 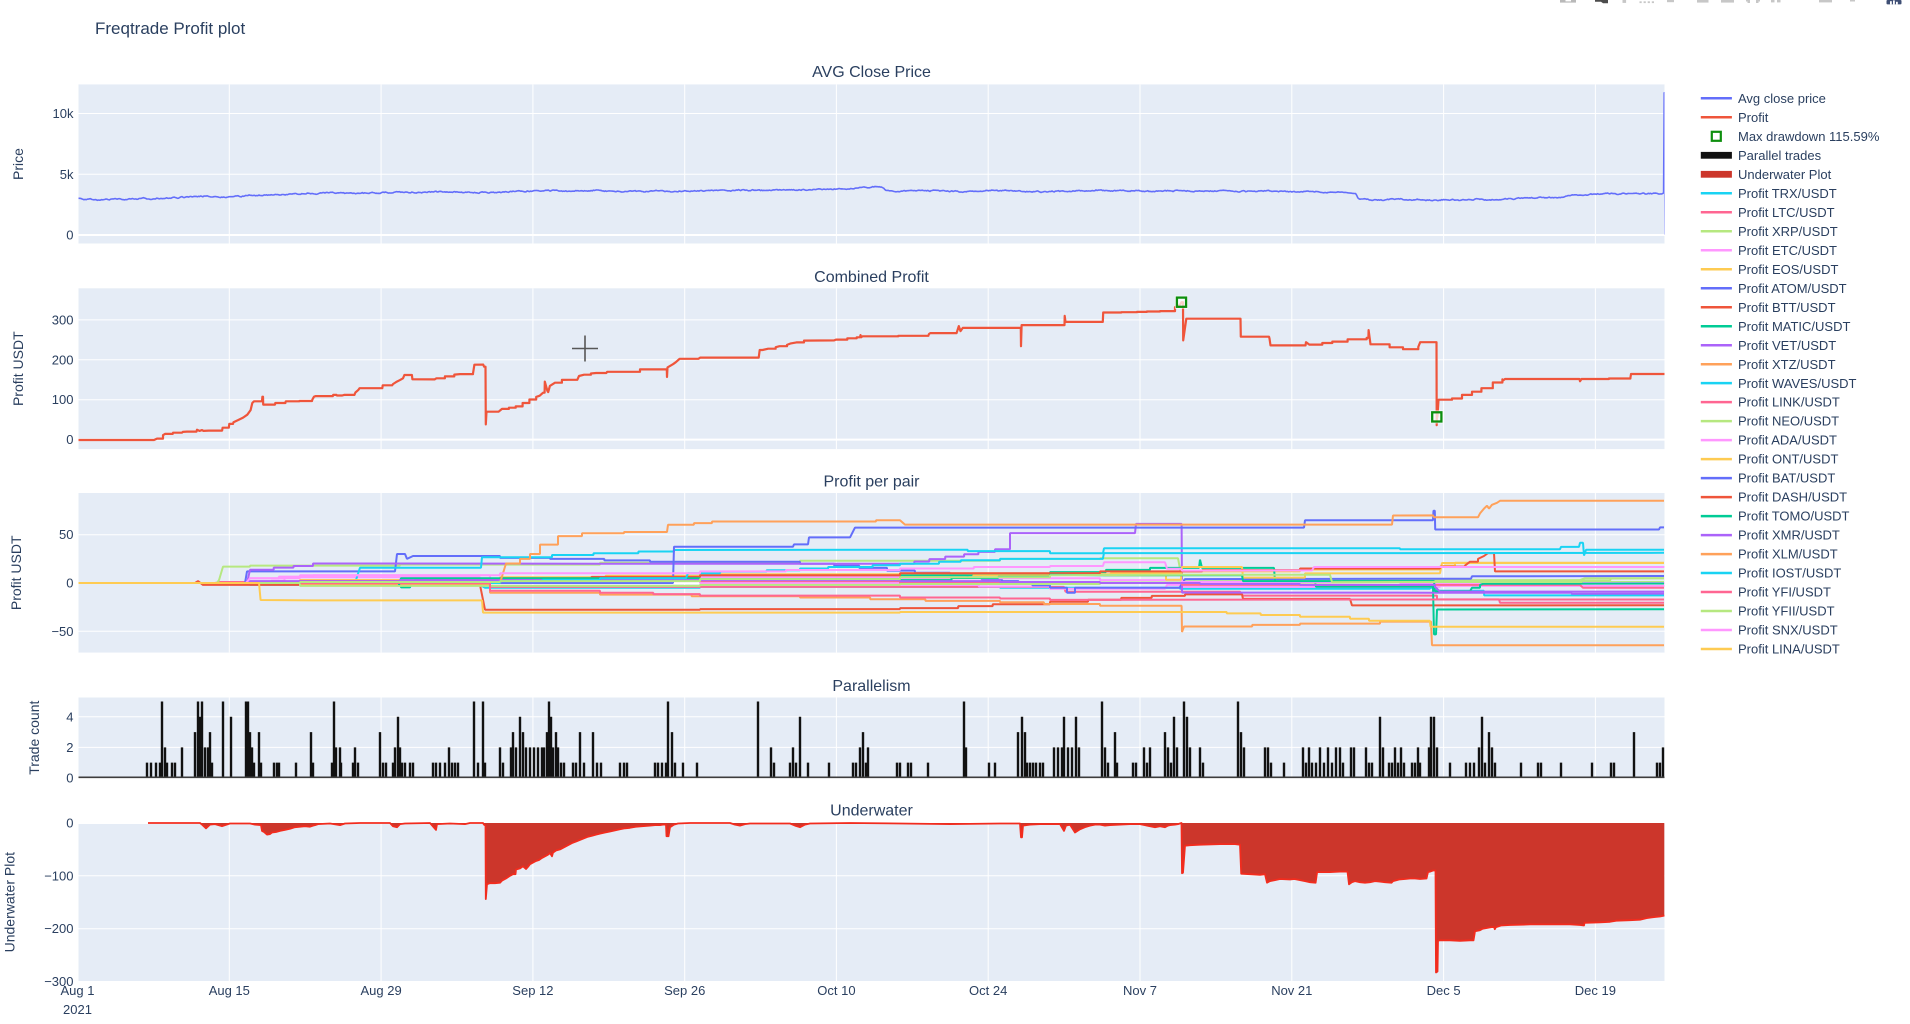 I want to click on svg-text: Profit VET/USDT, so click(x=1787, y=345).